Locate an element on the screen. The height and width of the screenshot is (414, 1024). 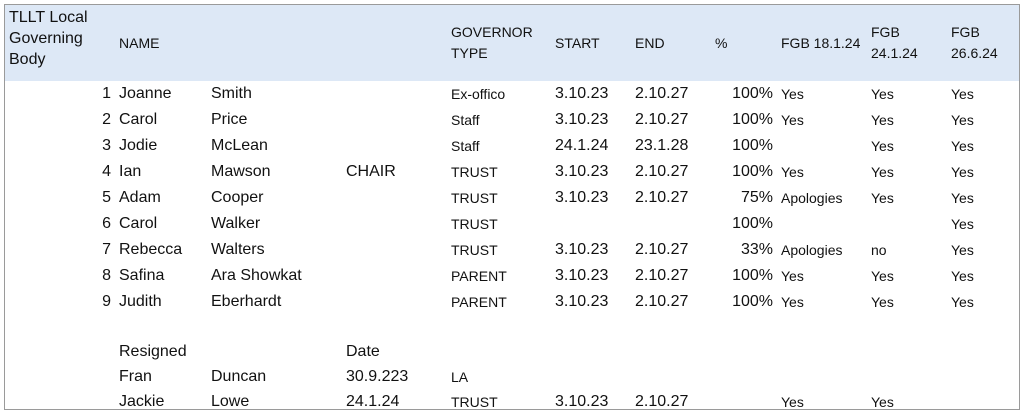
fgb-2-cell: no is located at coordinates (879, 250).